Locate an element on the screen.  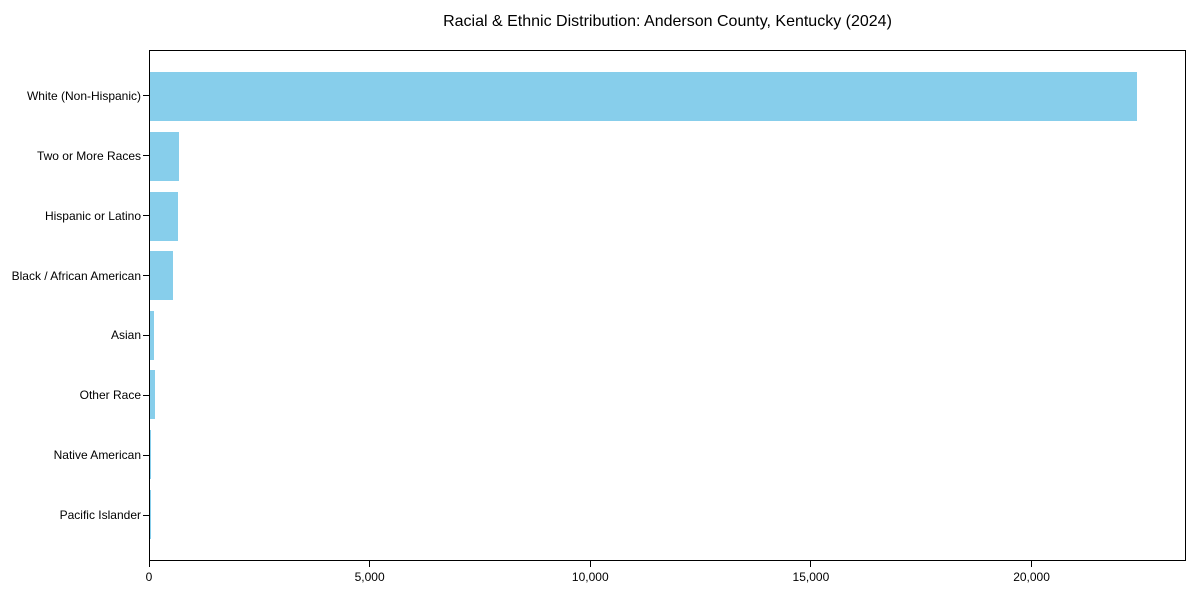
x-tick-label: 5,000 is located at coordinates (369, 577).